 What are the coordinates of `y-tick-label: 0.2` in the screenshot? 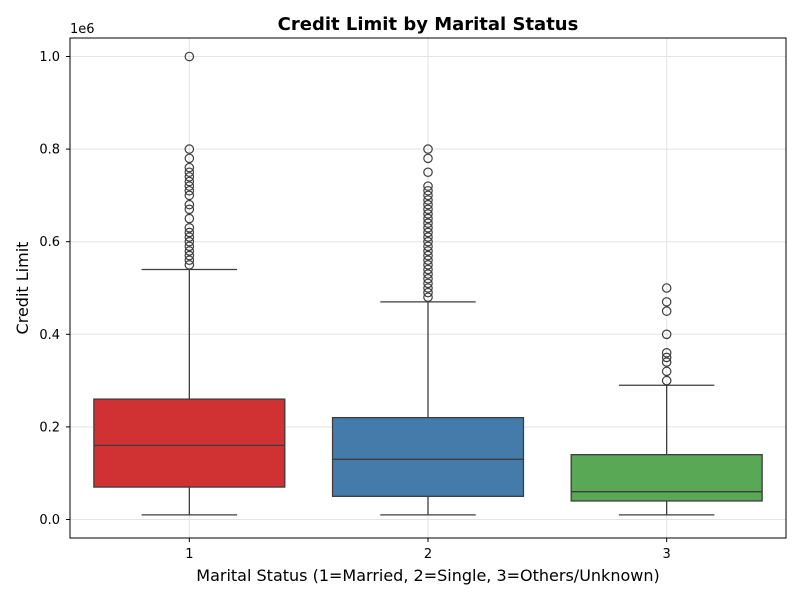 It's located at (49, 427).